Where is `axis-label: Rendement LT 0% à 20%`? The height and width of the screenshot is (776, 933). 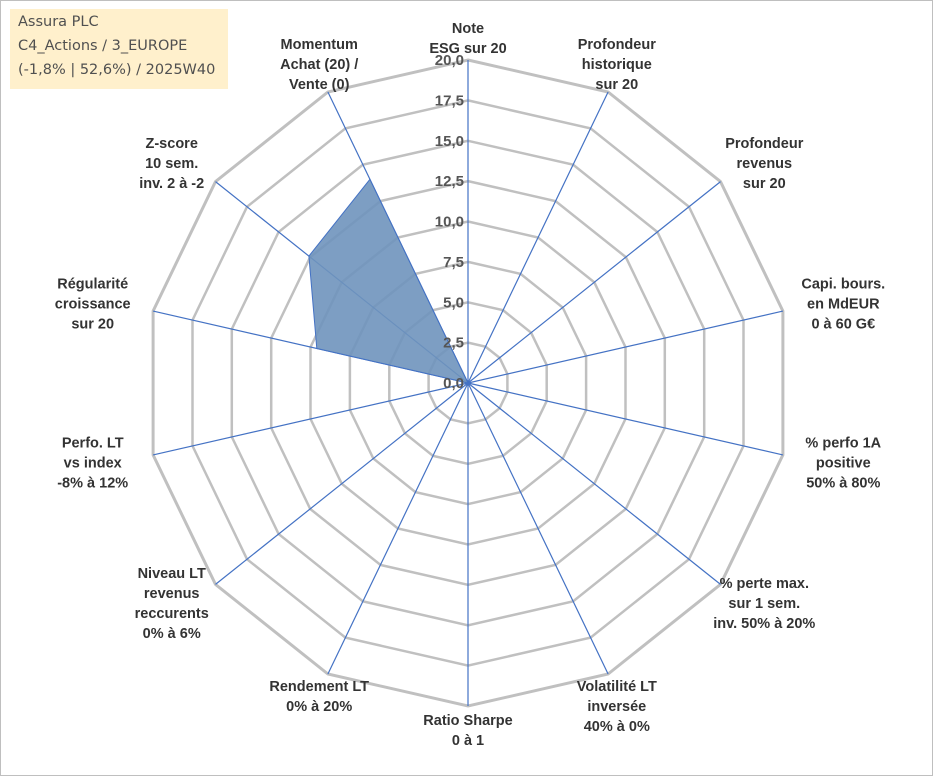 axis-label: Rendement LT 0% à 20% is located at coordinates (319, 697).